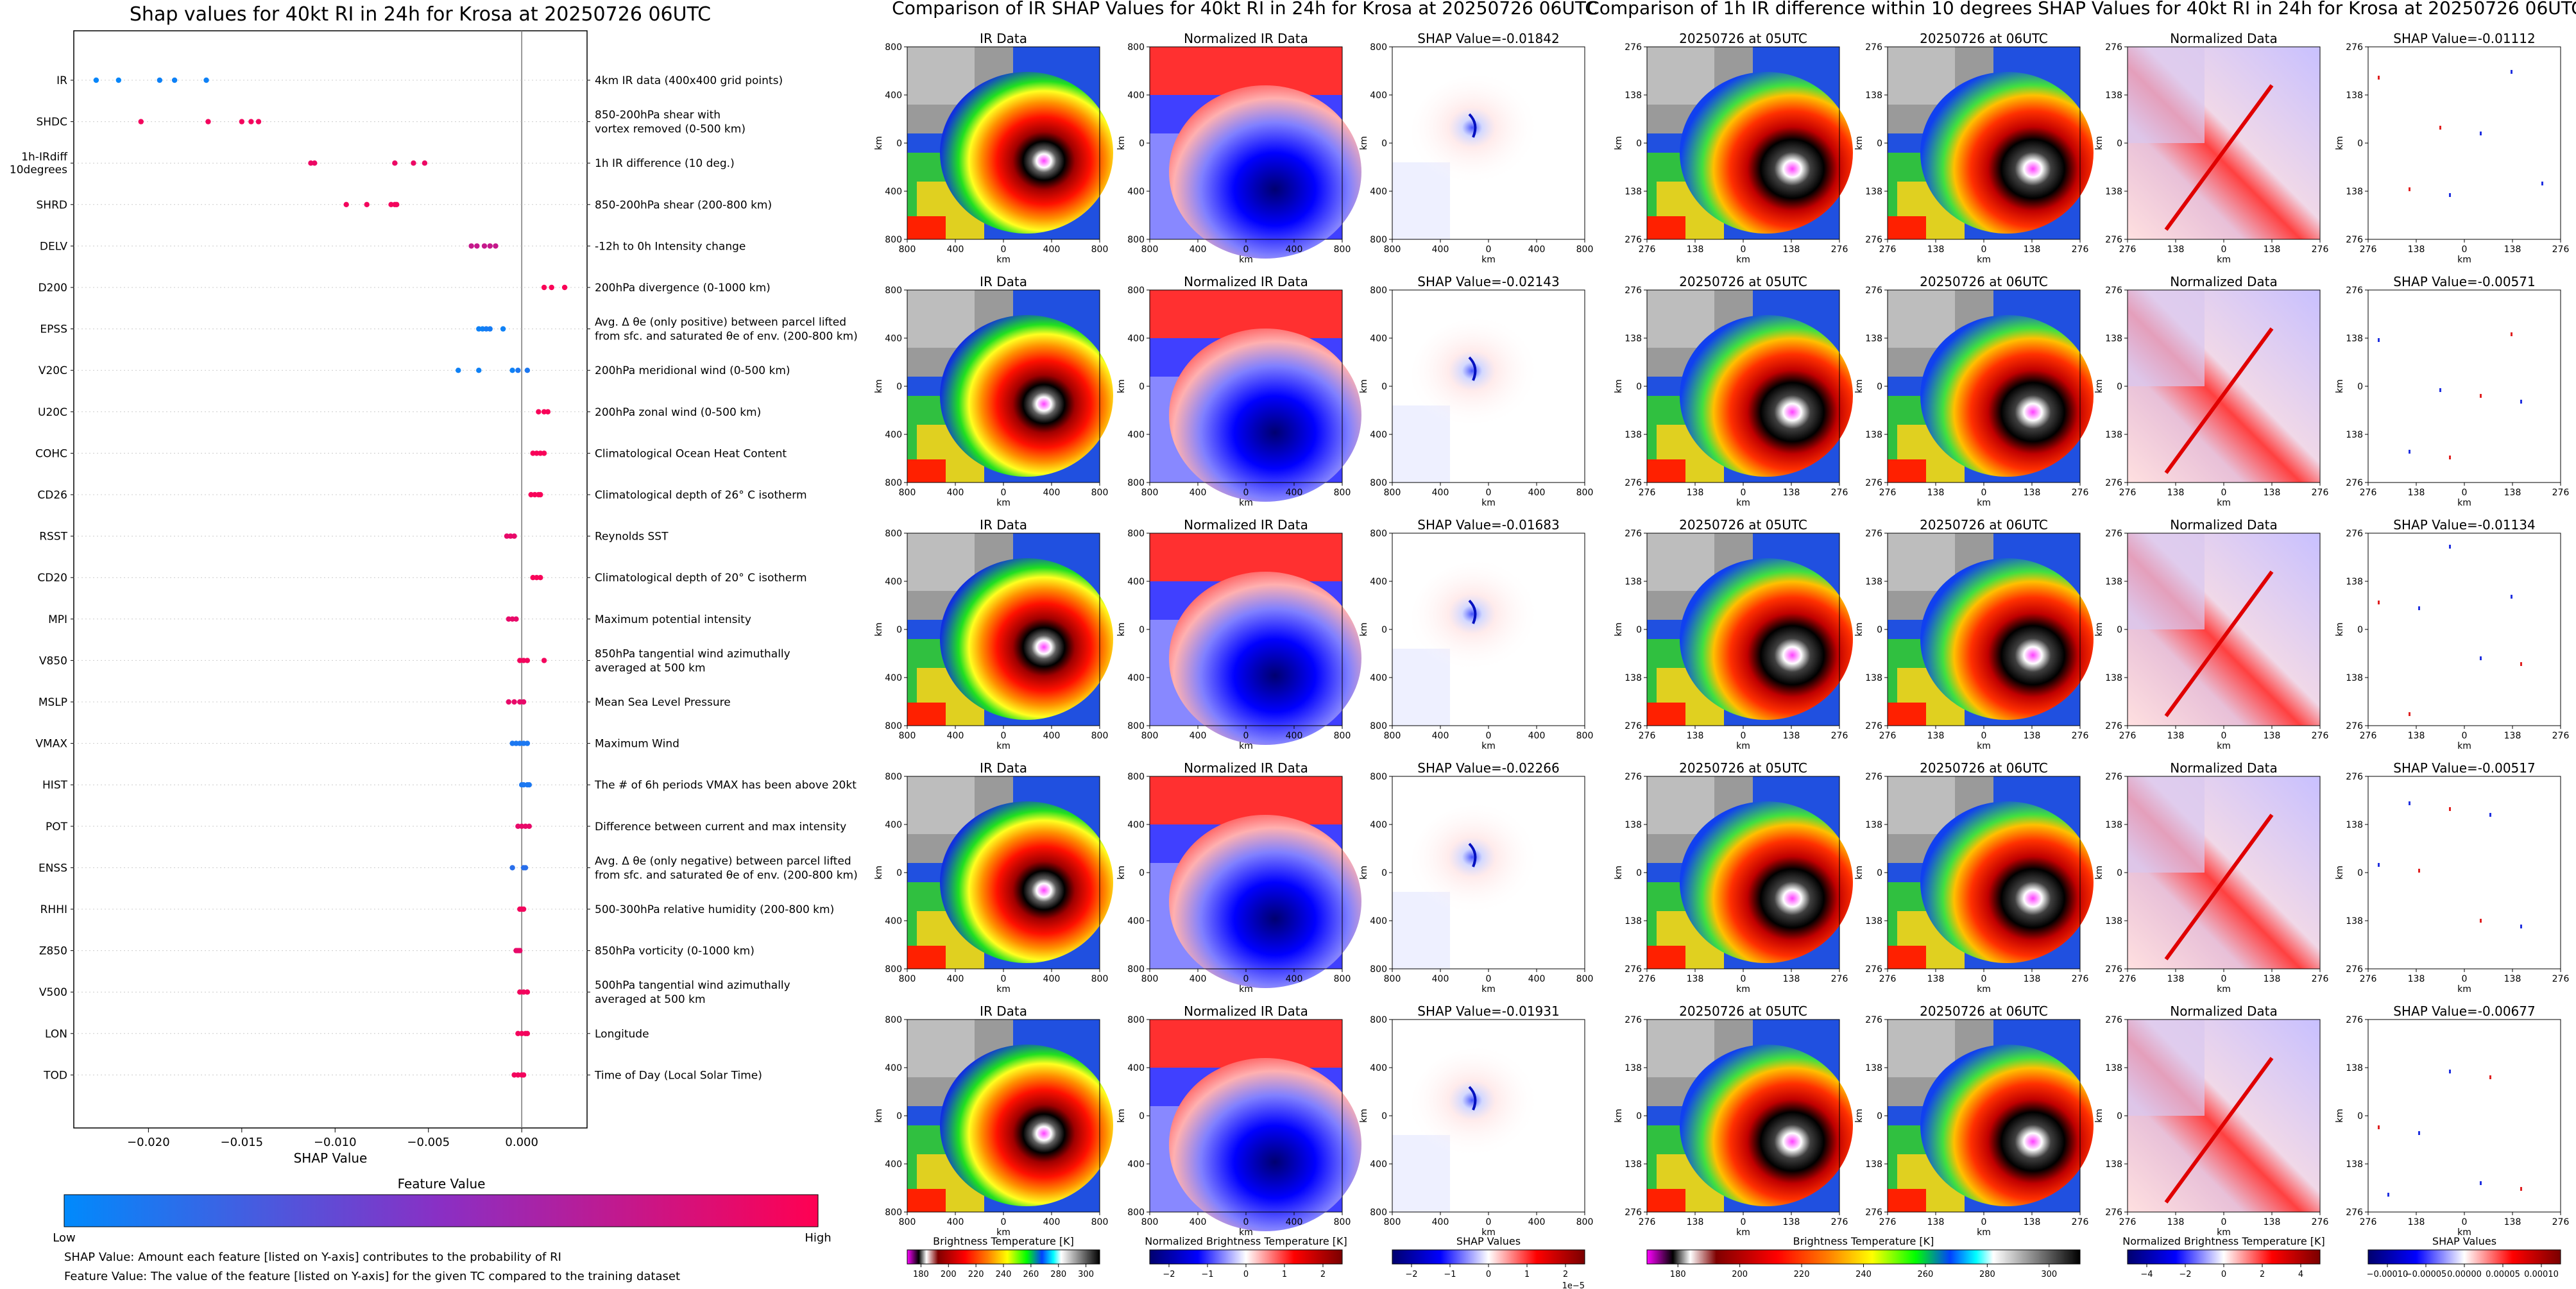  I want to click on colorbar-gradient, so click(1246, 1257).